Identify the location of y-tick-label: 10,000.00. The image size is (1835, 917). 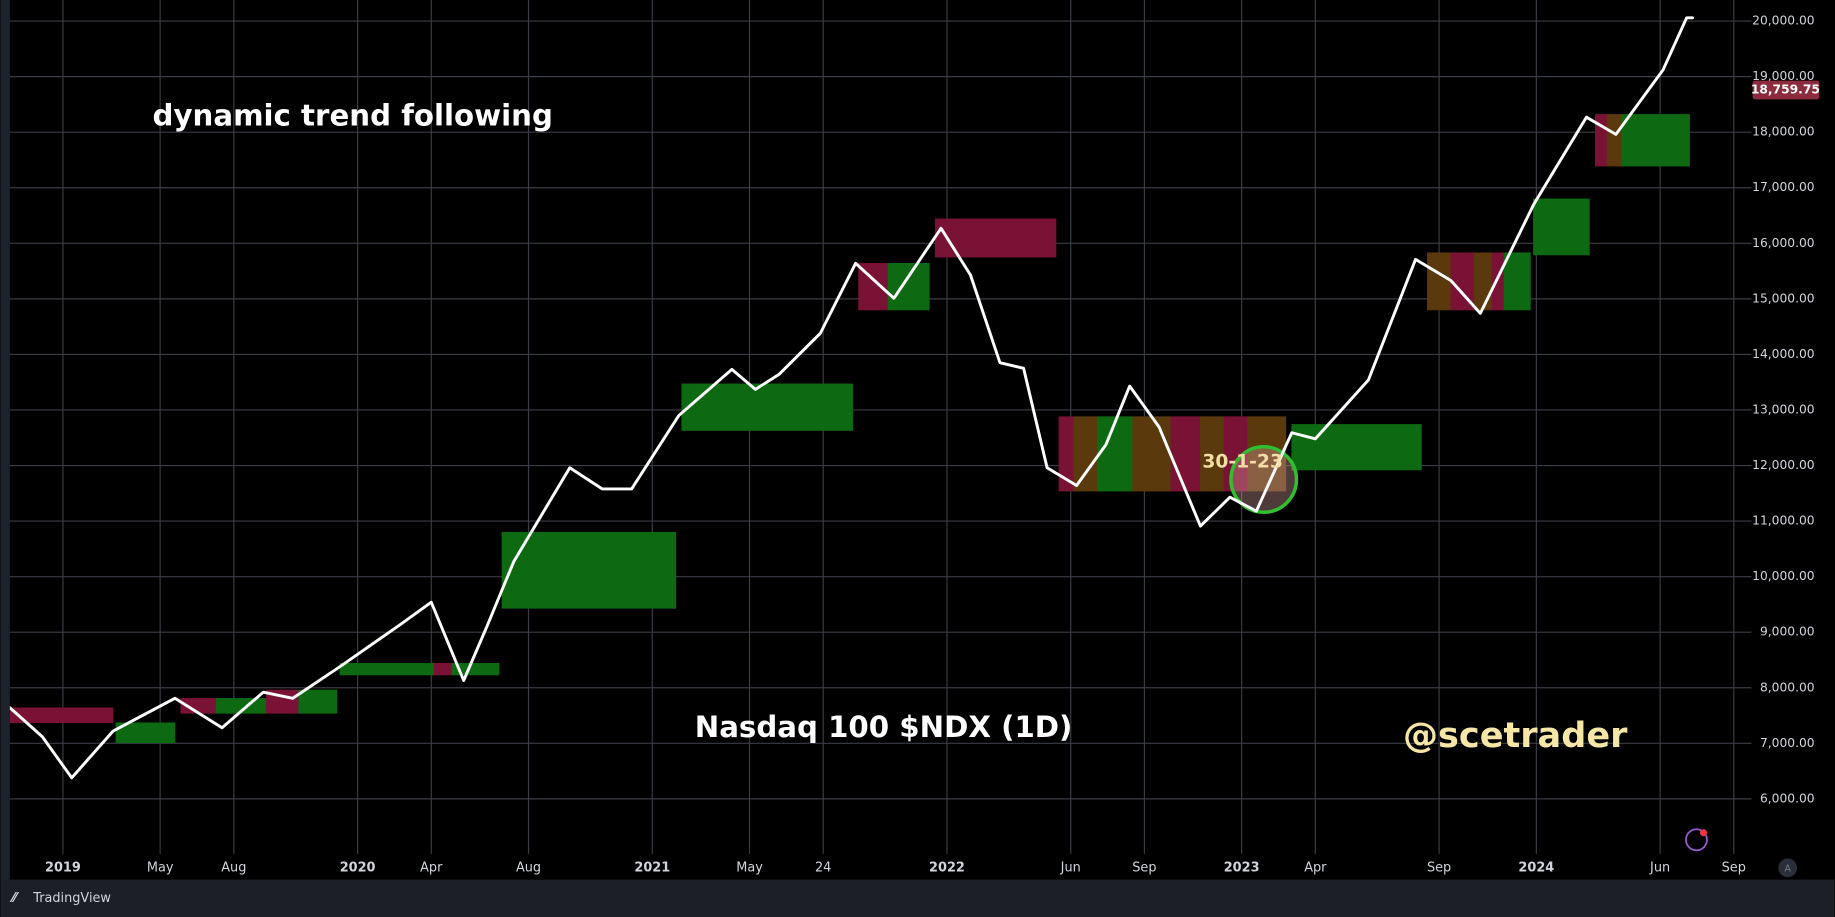
(1783, 576).